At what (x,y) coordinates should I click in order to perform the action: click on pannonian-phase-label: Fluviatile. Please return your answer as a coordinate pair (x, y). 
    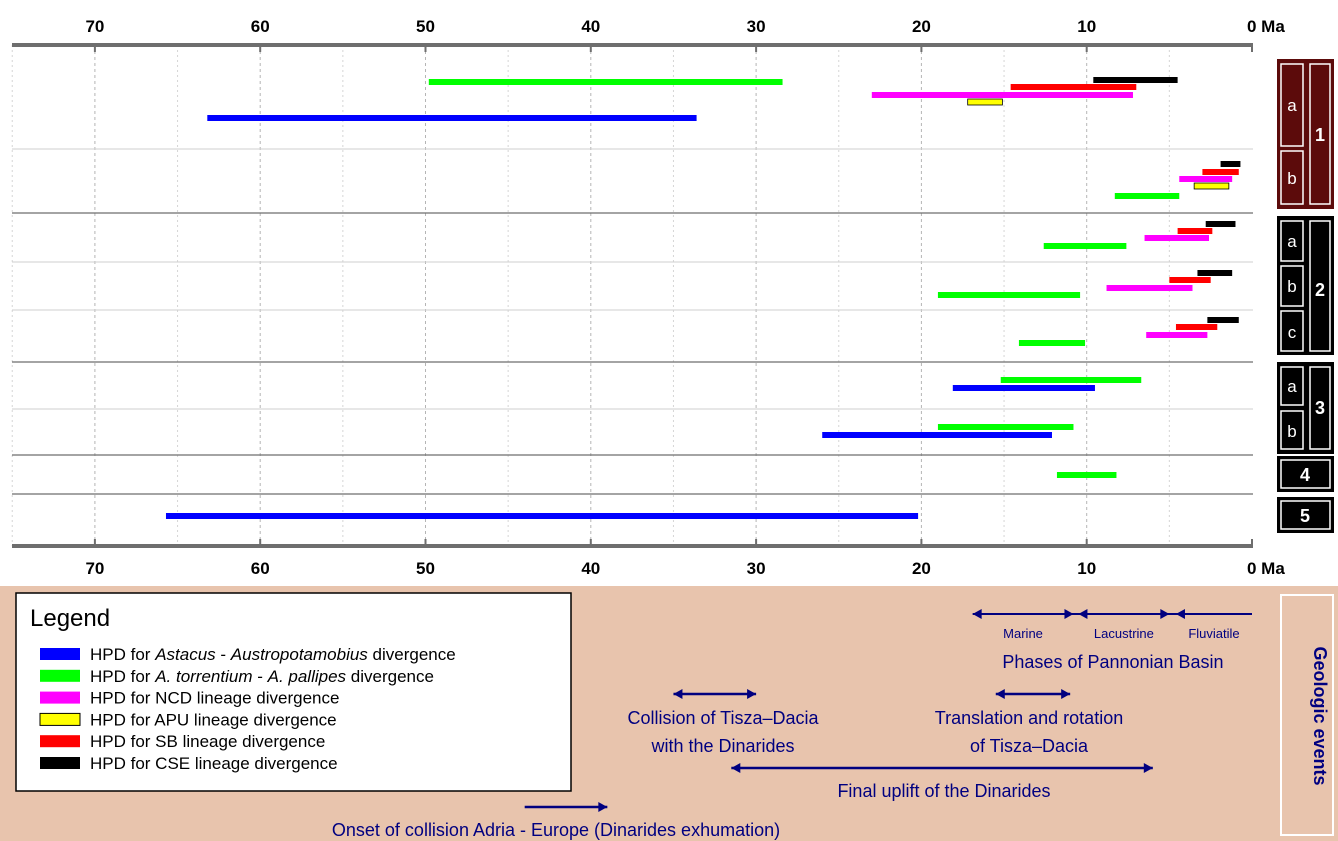
    Looking at the image, I should click on (1213, 633).